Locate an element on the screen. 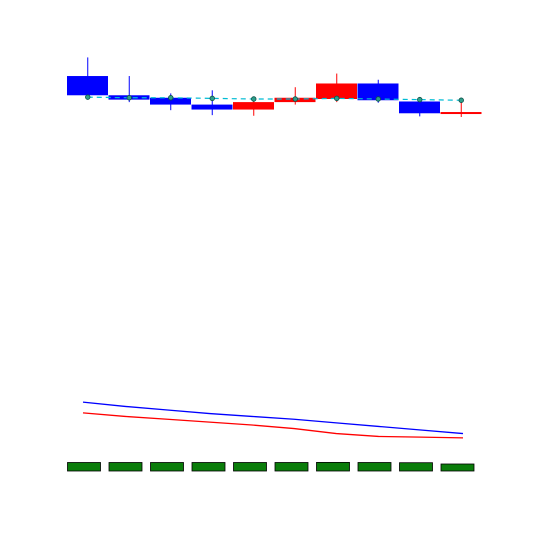 Image resolution: width=533 pixels, height=533 pixels. line-panel is located at coordinates (273, 420).